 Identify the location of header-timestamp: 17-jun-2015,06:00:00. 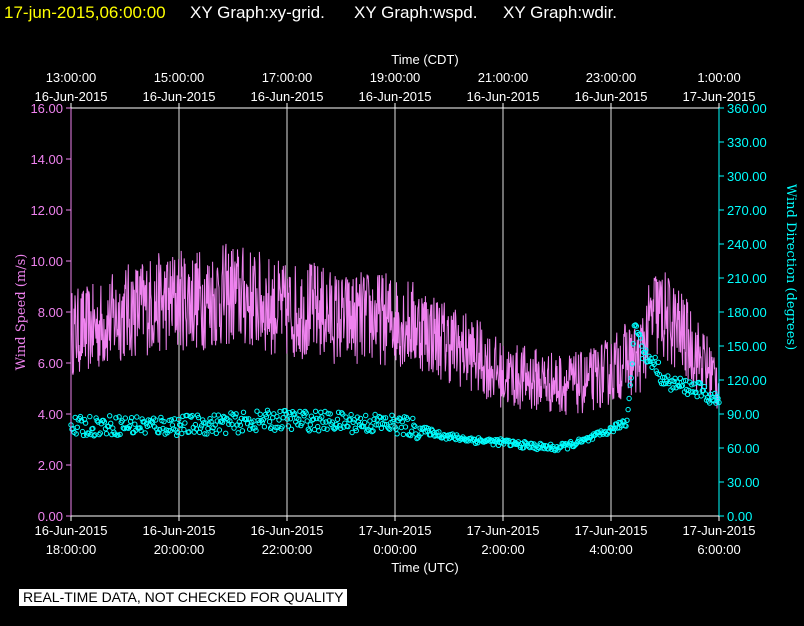
(85, 12).